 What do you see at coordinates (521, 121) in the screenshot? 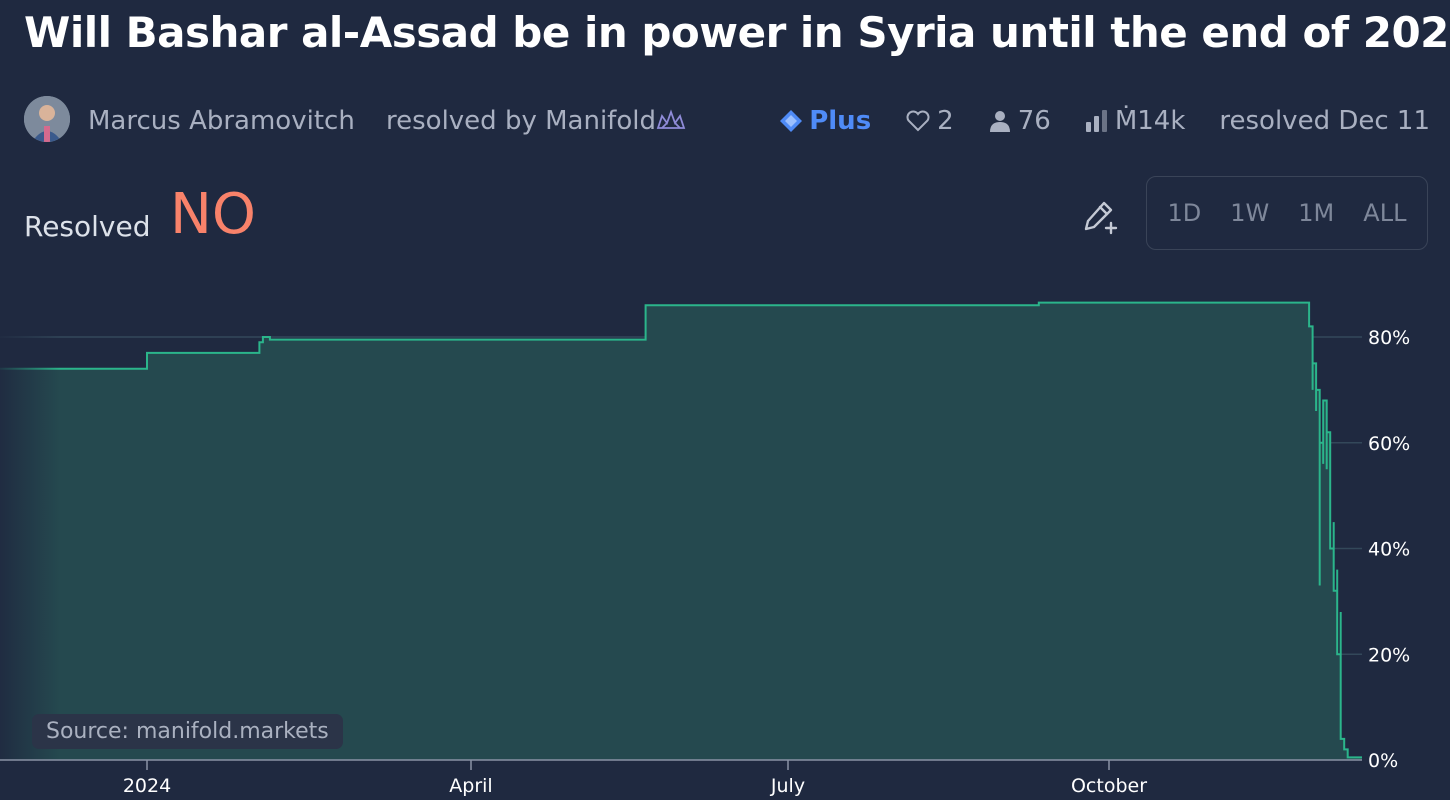
I see `resolver-label: resolved by Manifold` at bounding box center [521, 121].